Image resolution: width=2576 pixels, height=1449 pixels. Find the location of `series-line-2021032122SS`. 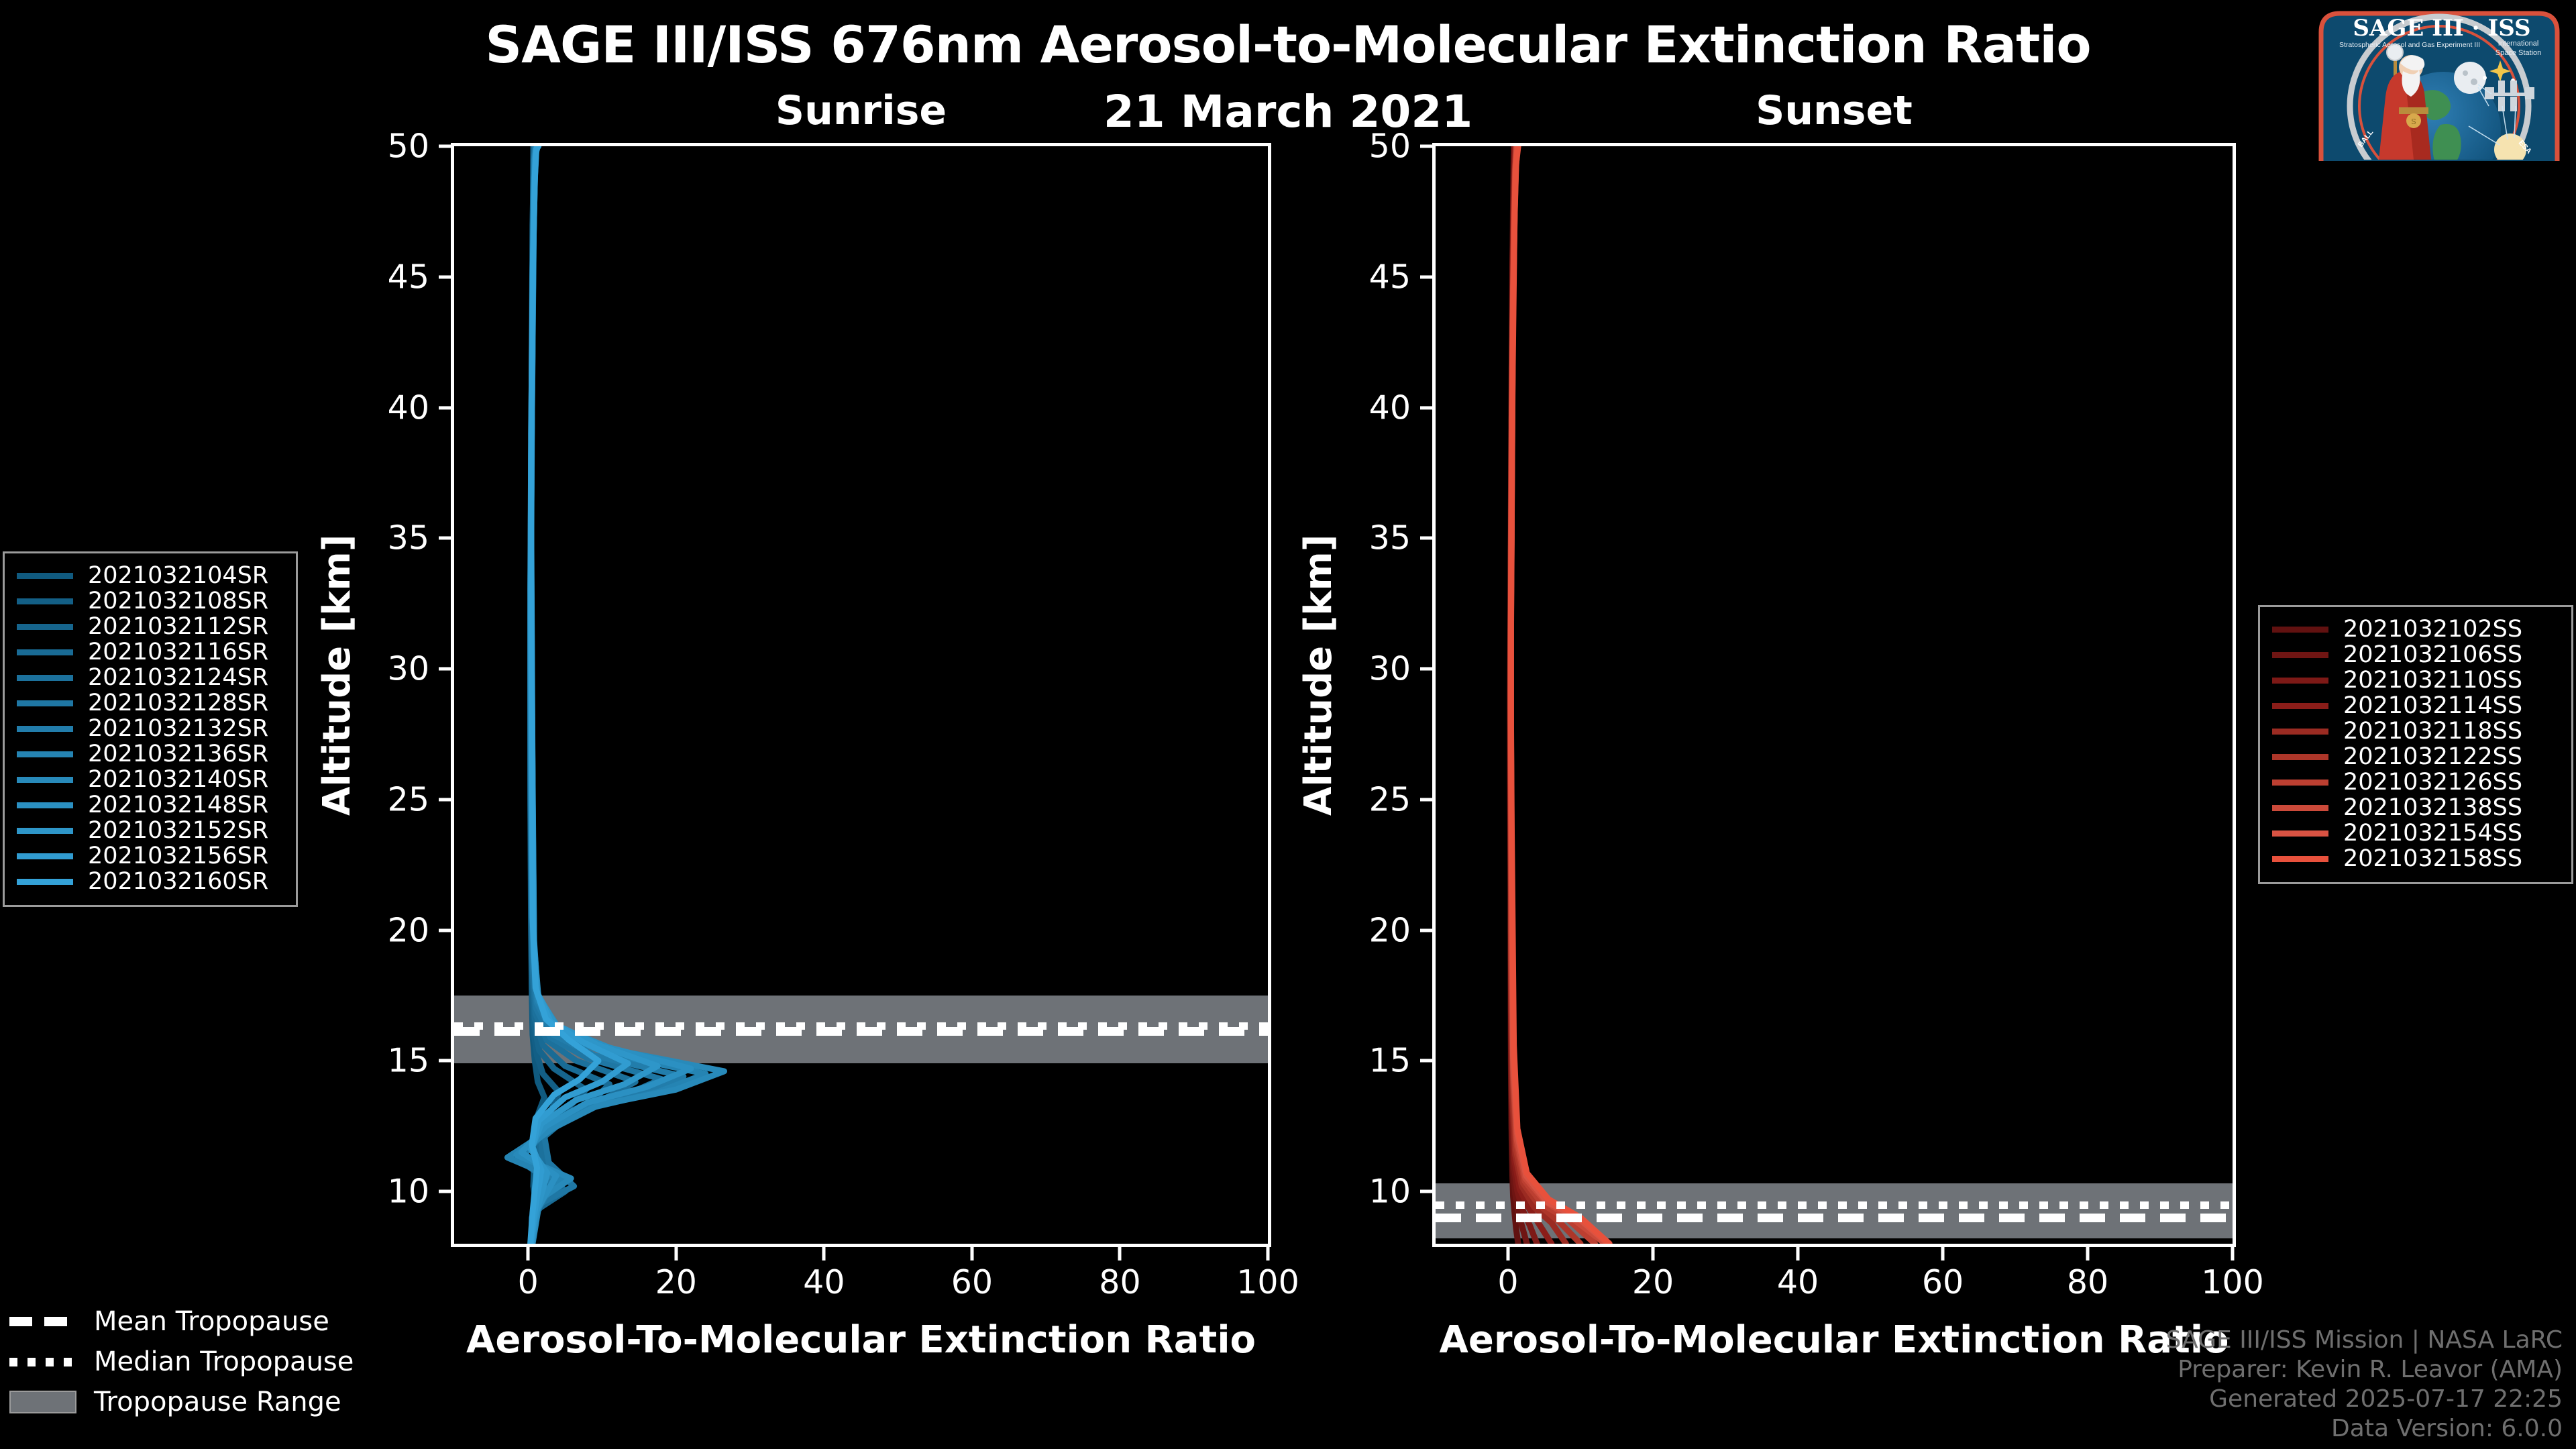

series-line-2021032122SS is located at coordinates (1545, 695).